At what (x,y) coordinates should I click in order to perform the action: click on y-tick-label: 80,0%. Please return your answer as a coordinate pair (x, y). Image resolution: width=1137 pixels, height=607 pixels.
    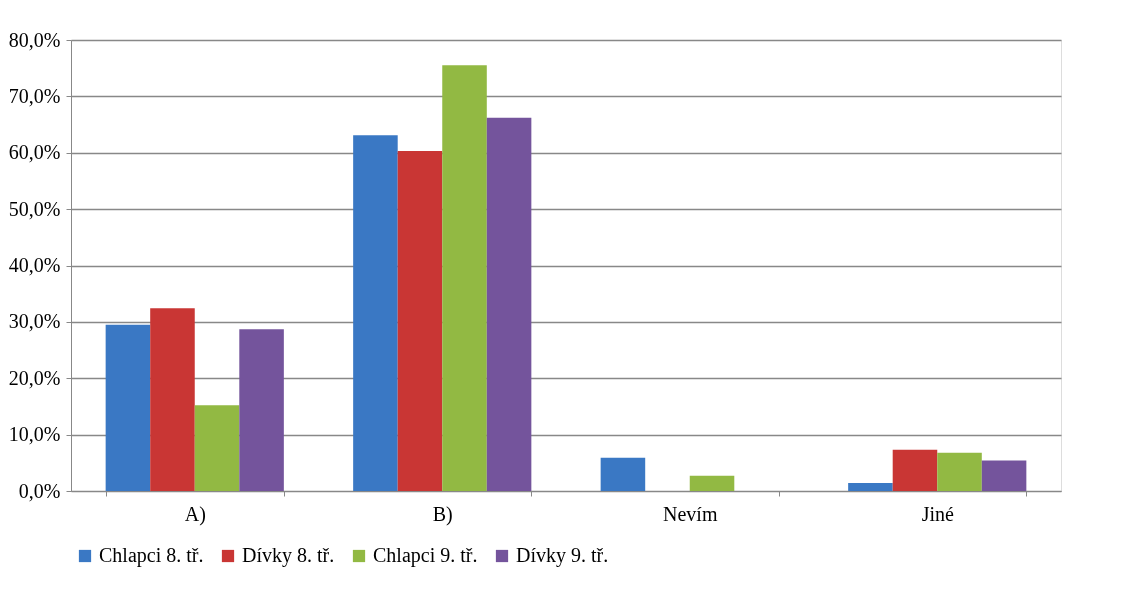
    Looking at the image, I should click on (34, 39).